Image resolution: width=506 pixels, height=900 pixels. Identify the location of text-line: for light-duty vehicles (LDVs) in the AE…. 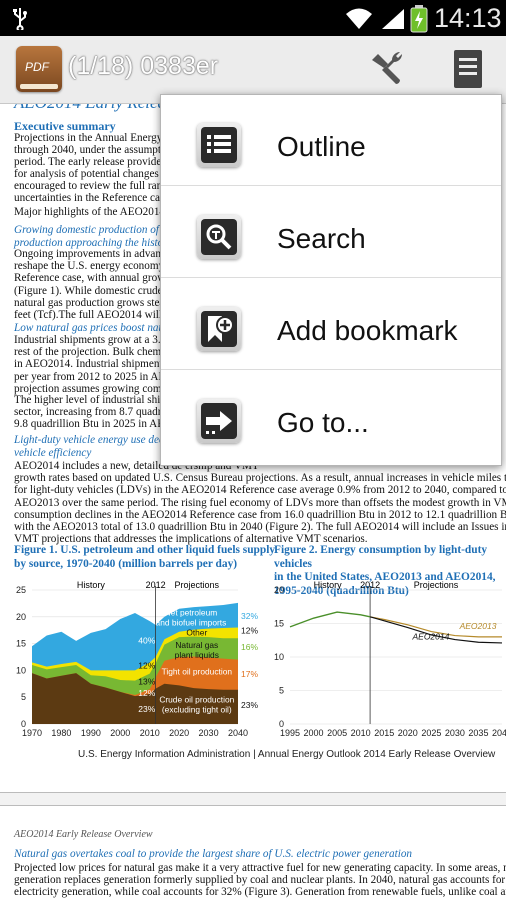
(260, 490).